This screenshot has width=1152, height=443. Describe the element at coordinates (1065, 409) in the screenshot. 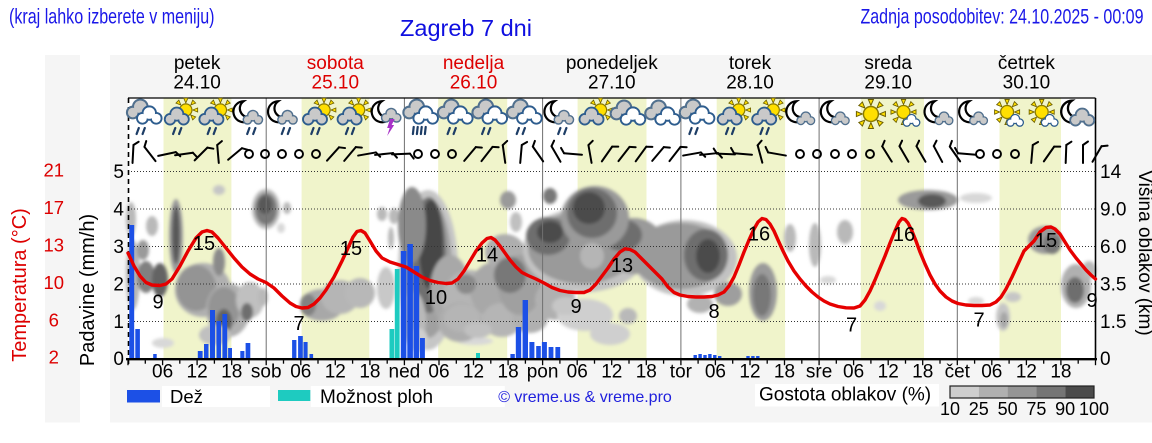

I see `svg-text: 90` at that location.